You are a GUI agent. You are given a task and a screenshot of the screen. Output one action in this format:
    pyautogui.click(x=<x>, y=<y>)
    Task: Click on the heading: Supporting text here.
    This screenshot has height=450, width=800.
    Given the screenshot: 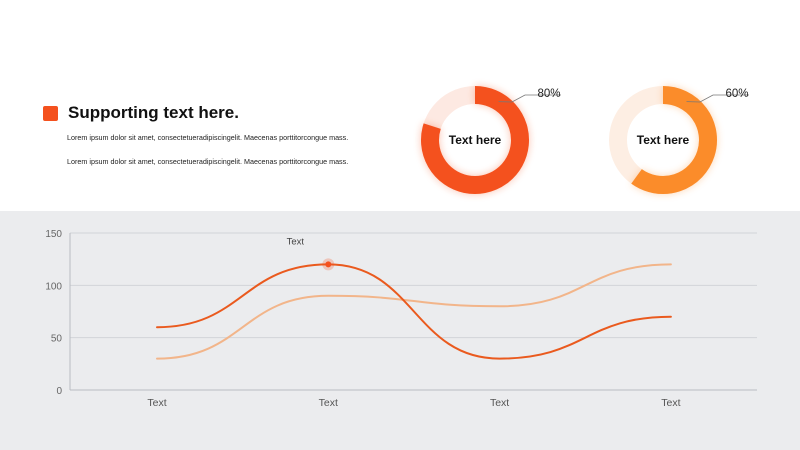 What is the action you would take?
    pyautogui.click(x=141, y=113)
    